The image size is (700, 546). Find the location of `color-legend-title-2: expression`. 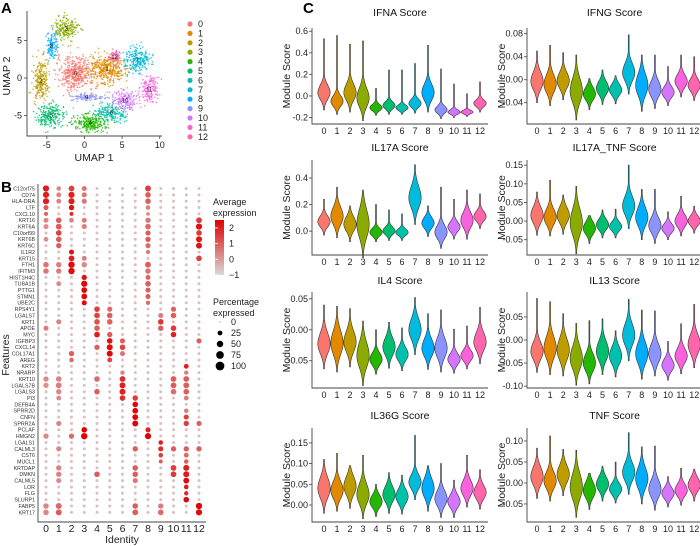

color-legend-title-2: expression is located at coordinates (235, 213).